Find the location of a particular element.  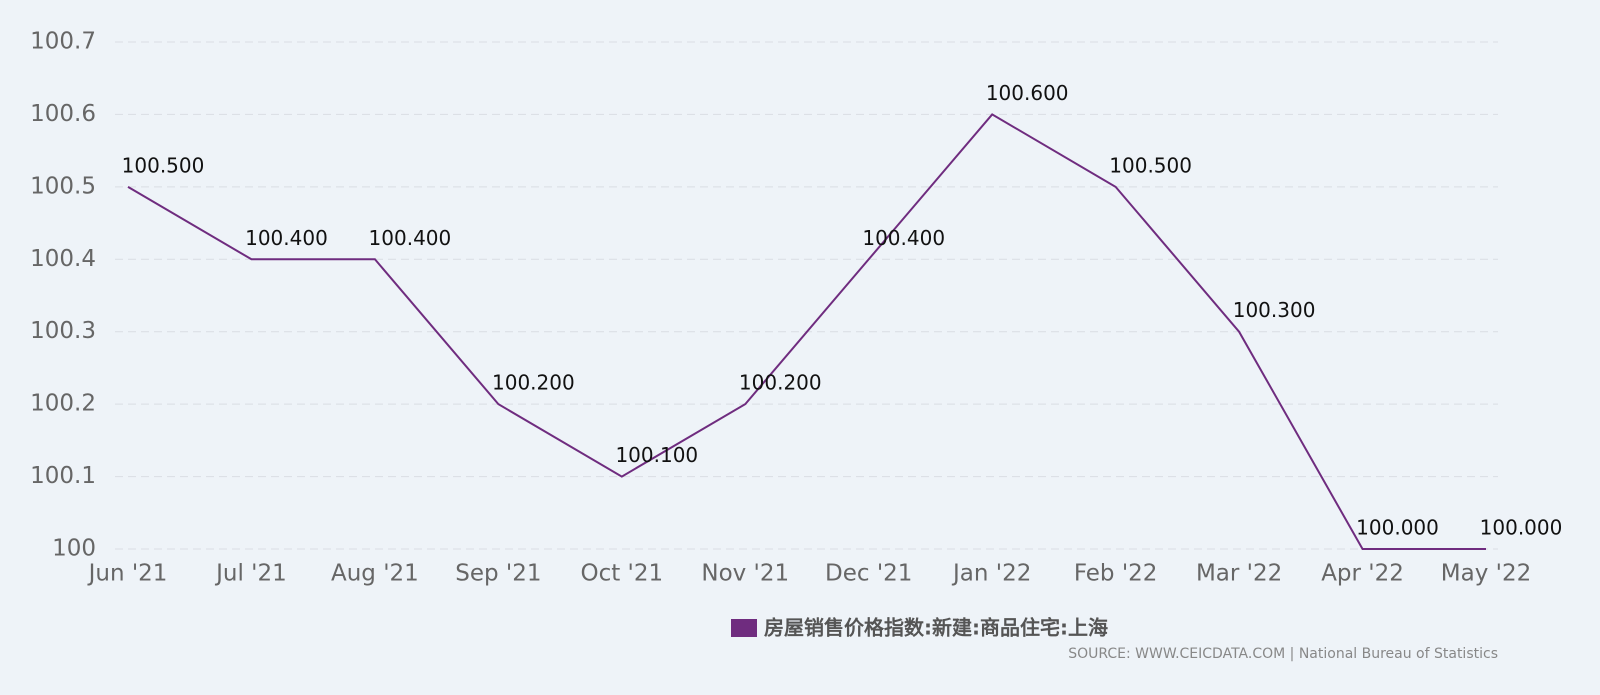

x-tick-label: Jan '22 is located at coordinates (991, 574).